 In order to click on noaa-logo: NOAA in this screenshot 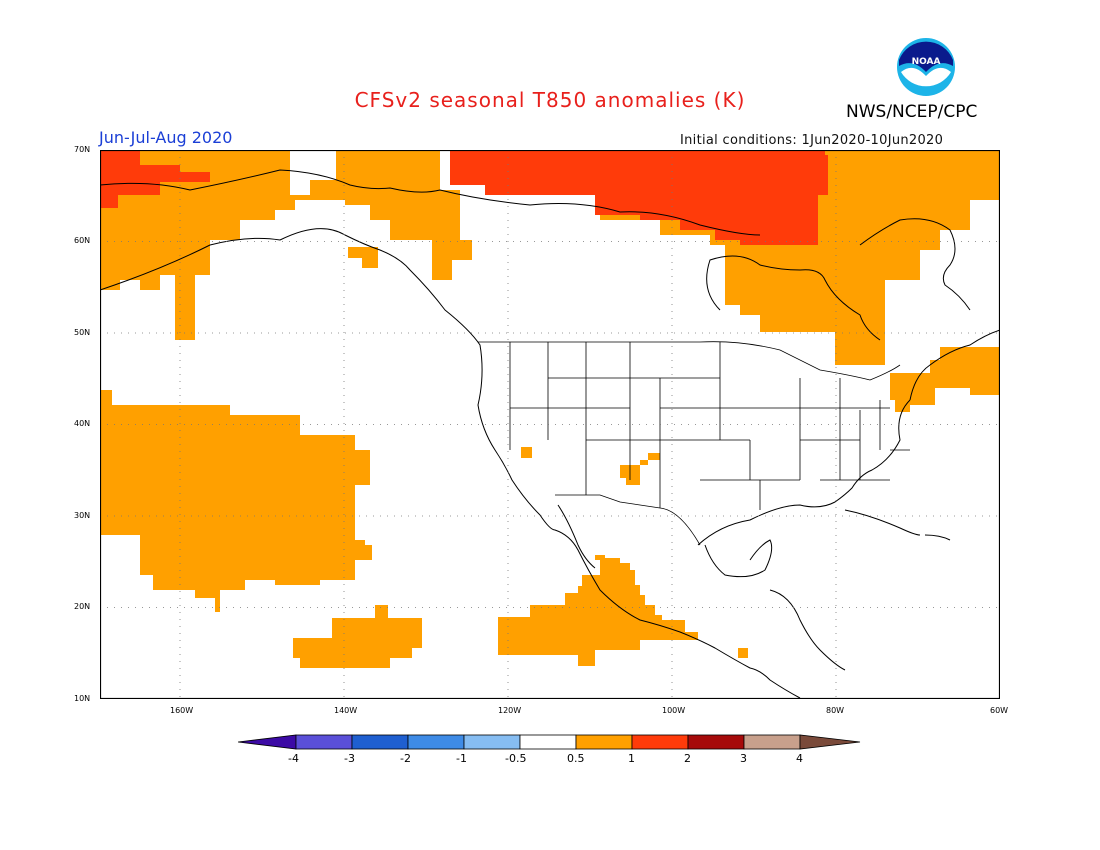, I will do `click(926, 67)`.